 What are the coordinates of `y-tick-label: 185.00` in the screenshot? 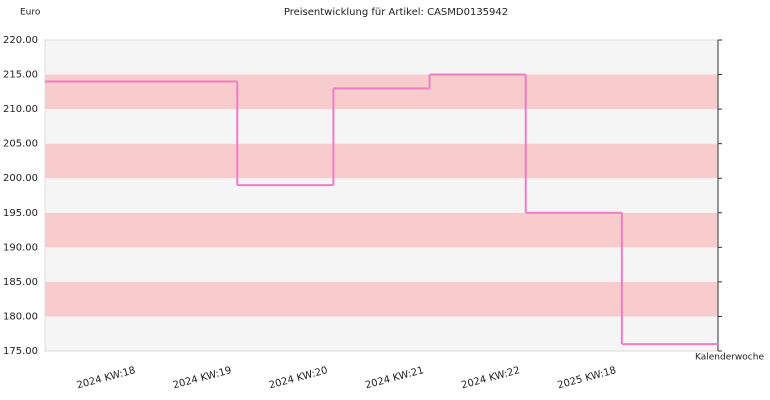 It's located at (20, 282).